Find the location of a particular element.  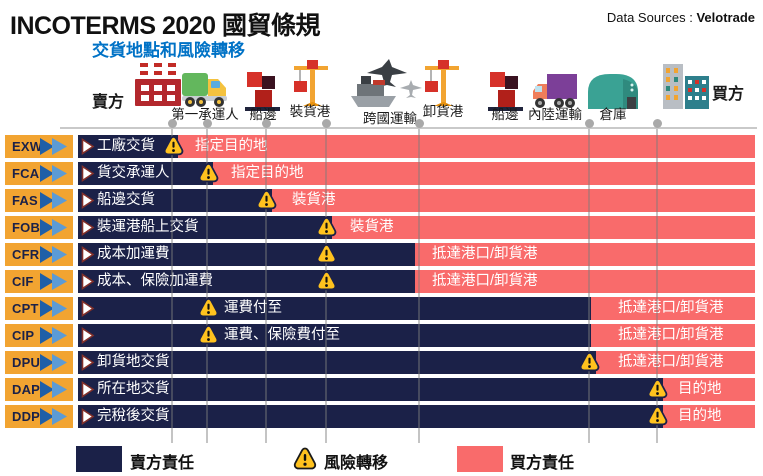

stage-label: 倉庫 is located at coordinates (613, 114).